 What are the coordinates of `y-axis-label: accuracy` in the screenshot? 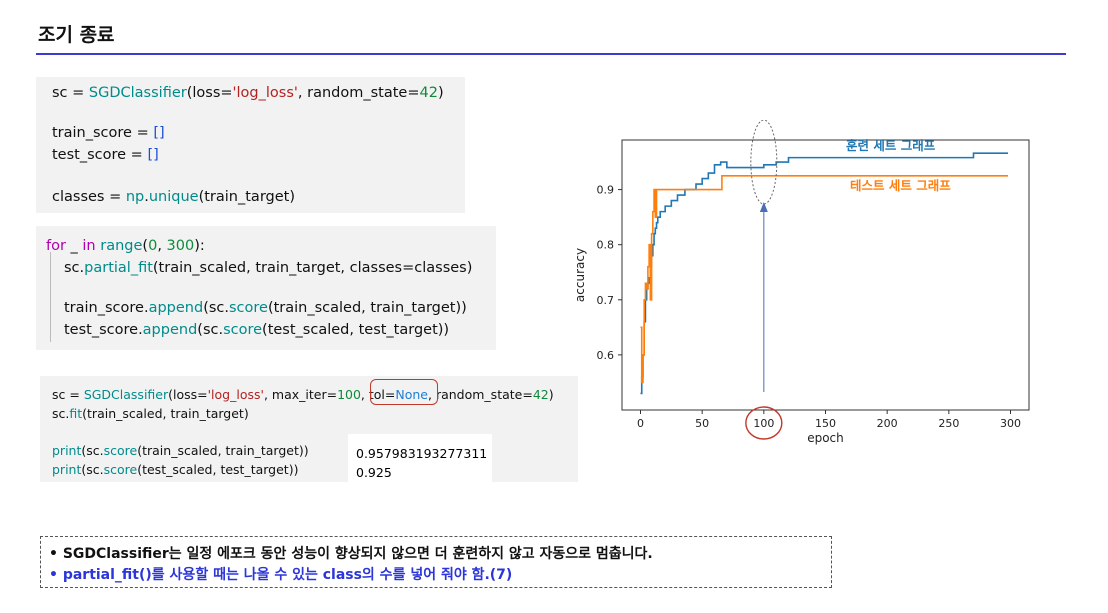 It's located at (580, 275).